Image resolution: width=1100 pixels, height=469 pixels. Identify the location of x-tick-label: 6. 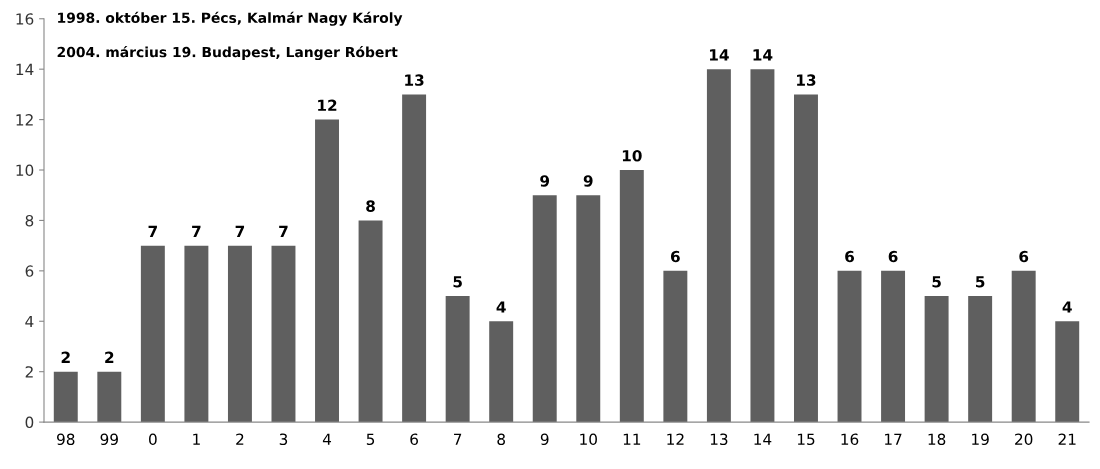
(414, 439).